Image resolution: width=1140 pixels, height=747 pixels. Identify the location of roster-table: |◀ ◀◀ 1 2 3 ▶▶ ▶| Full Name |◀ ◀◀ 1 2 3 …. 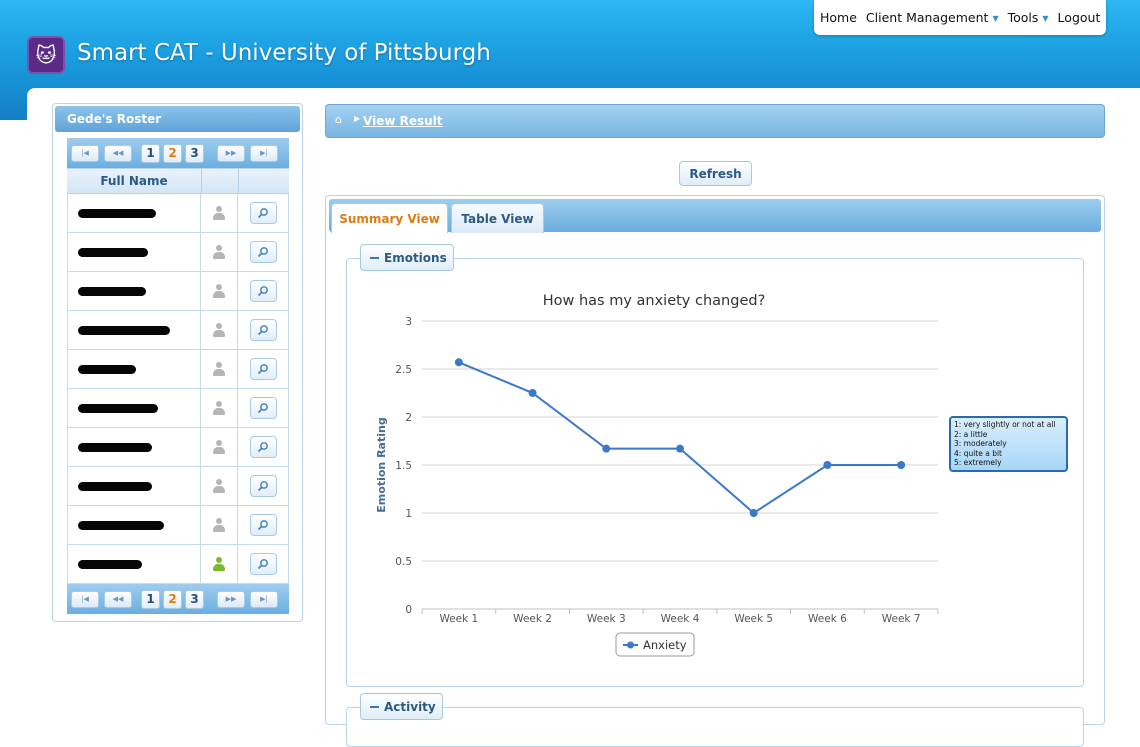
(178, 376).